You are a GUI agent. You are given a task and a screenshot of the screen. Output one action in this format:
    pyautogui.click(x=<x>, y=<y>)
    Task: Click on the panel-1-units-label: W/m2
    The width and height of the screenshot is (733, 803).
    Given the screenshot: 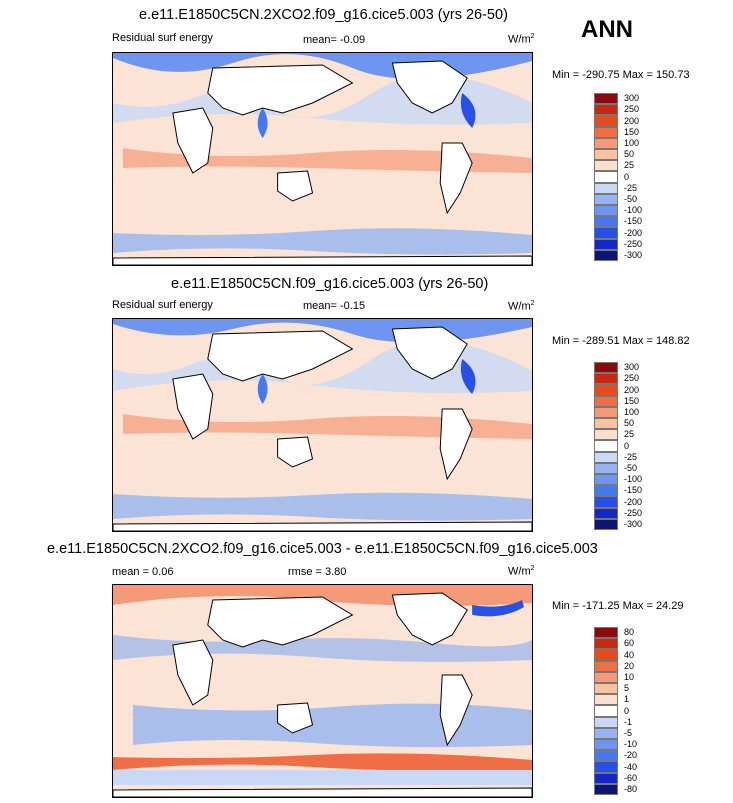 What is the action you would take?
    pyautogui.click(x=521, y=39)
    